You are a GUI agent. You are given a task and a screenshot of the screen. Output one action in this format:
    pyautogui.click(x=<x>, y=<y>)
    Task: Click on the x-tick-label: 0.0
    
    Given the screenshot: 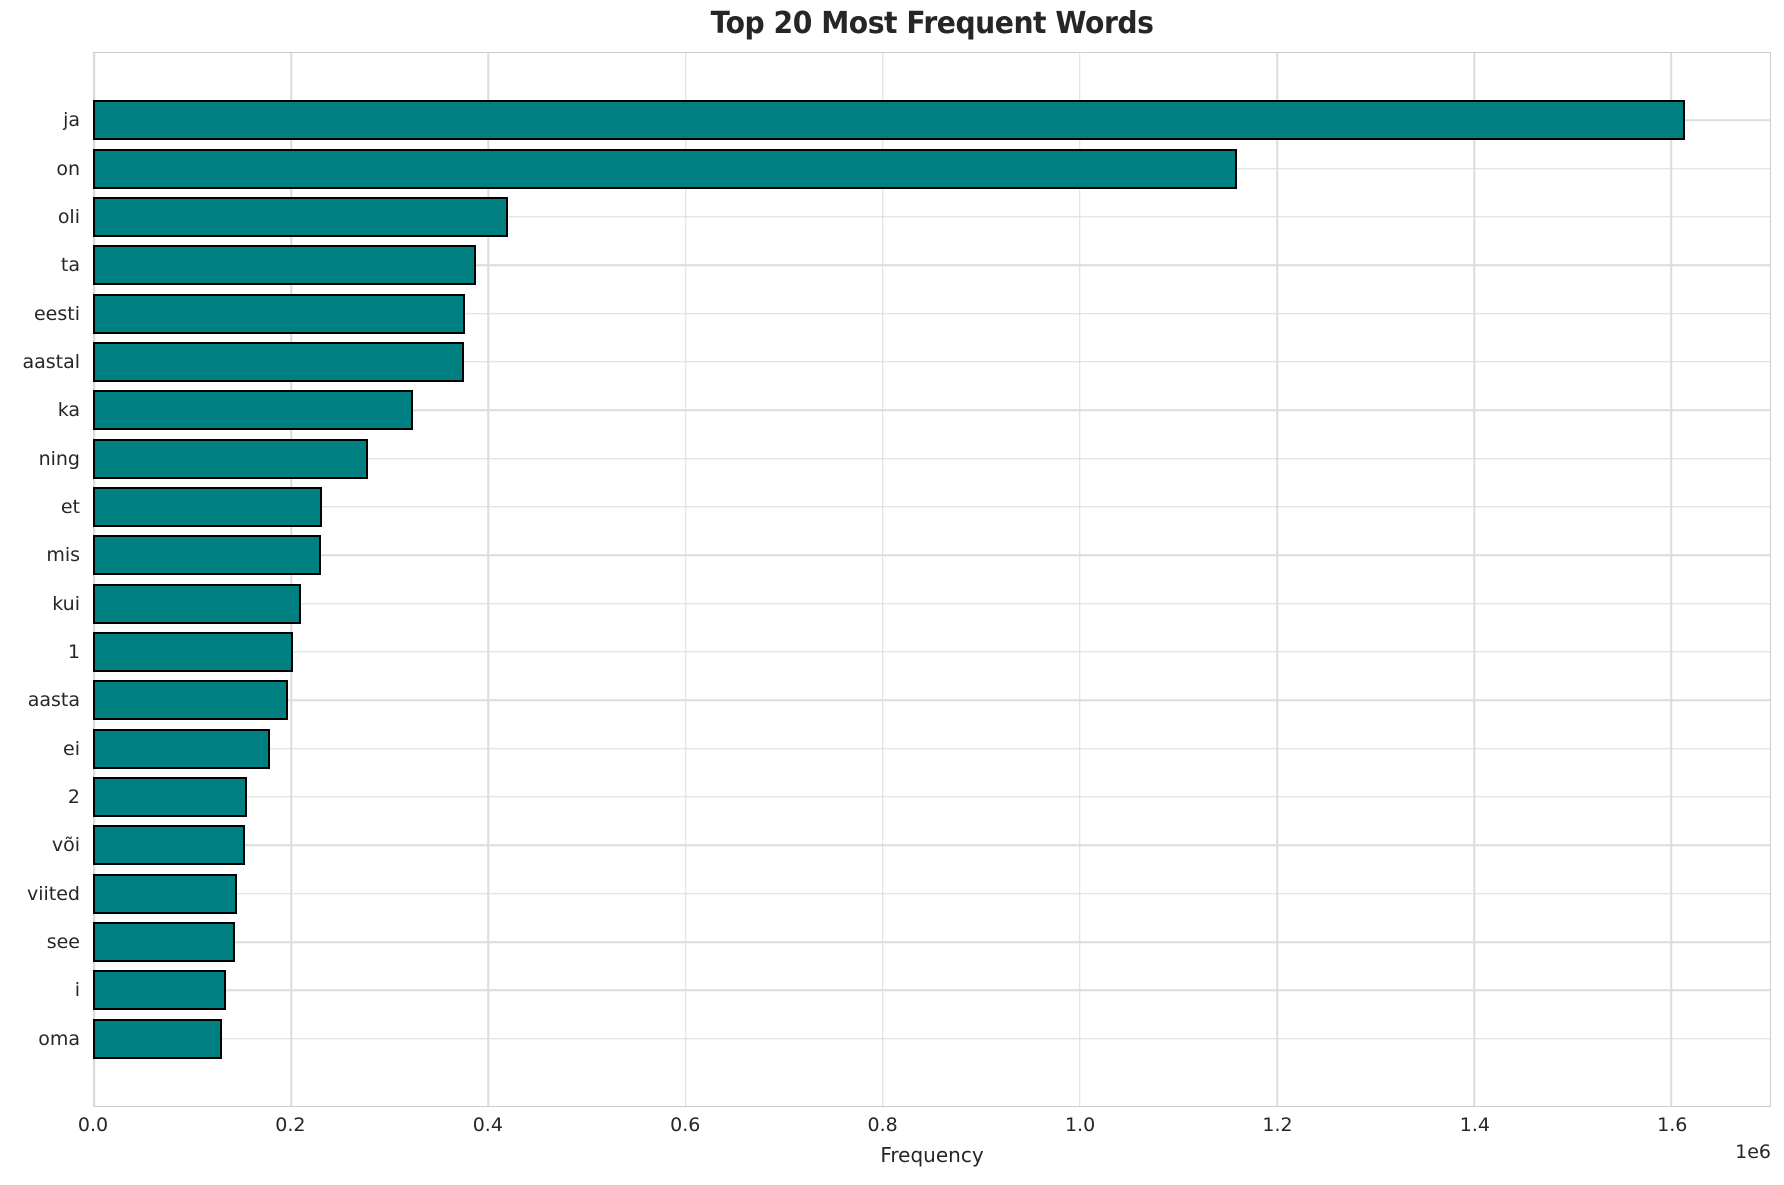 What is the action you would take?
    pyautogui.click(x=93, y=1125)
    